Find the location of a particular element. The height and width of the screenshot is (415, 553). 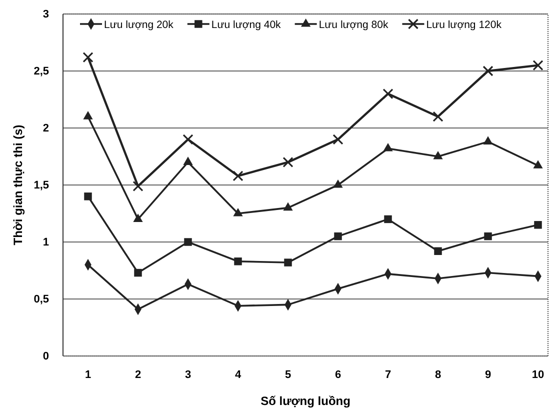

x-tick-label: 3 is located at coordinates (188, 374).